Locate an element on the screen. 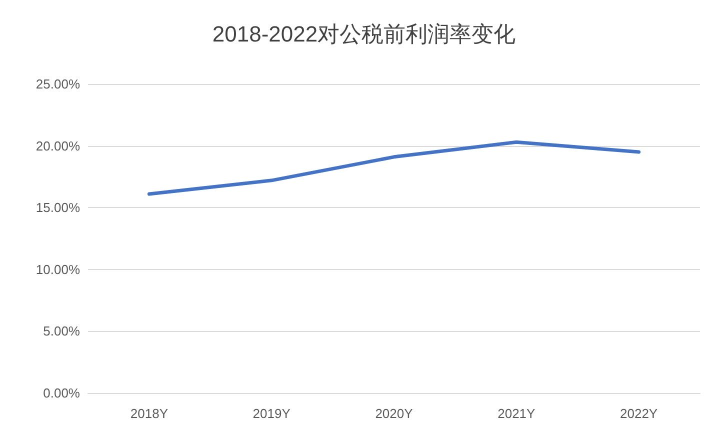 This screenshot has height=446, width=728. y-tick-label: 25.00% is located at coordinates (58, 84).